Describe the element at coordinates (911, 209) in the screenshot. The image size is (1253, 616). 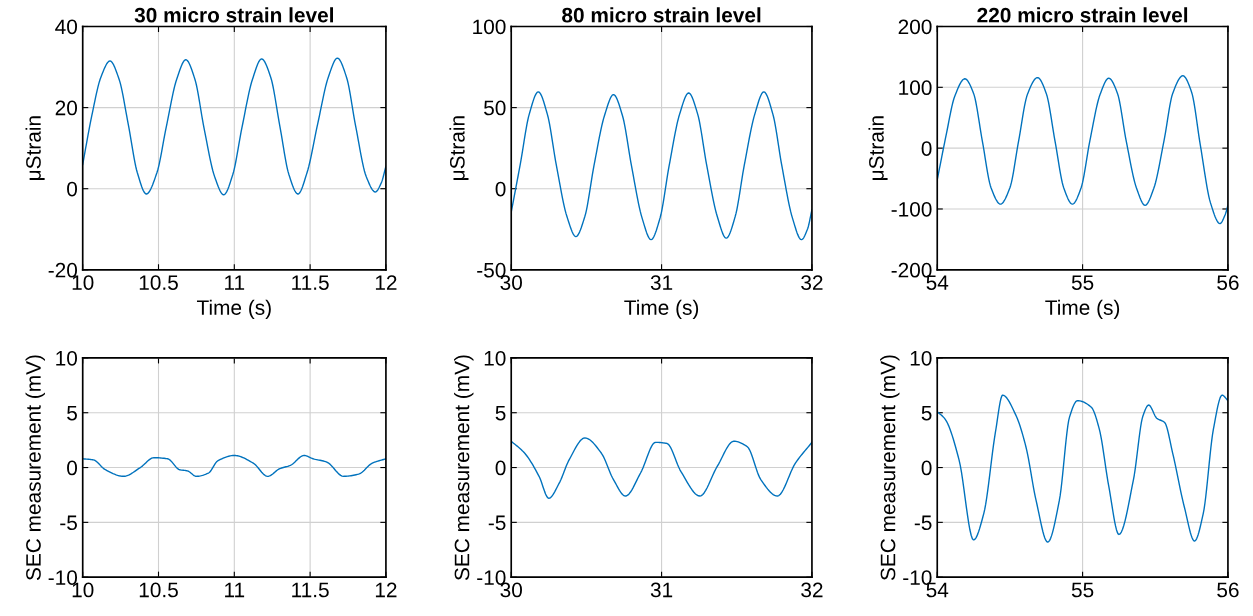
I see `y-tick-label: -100` at that location.